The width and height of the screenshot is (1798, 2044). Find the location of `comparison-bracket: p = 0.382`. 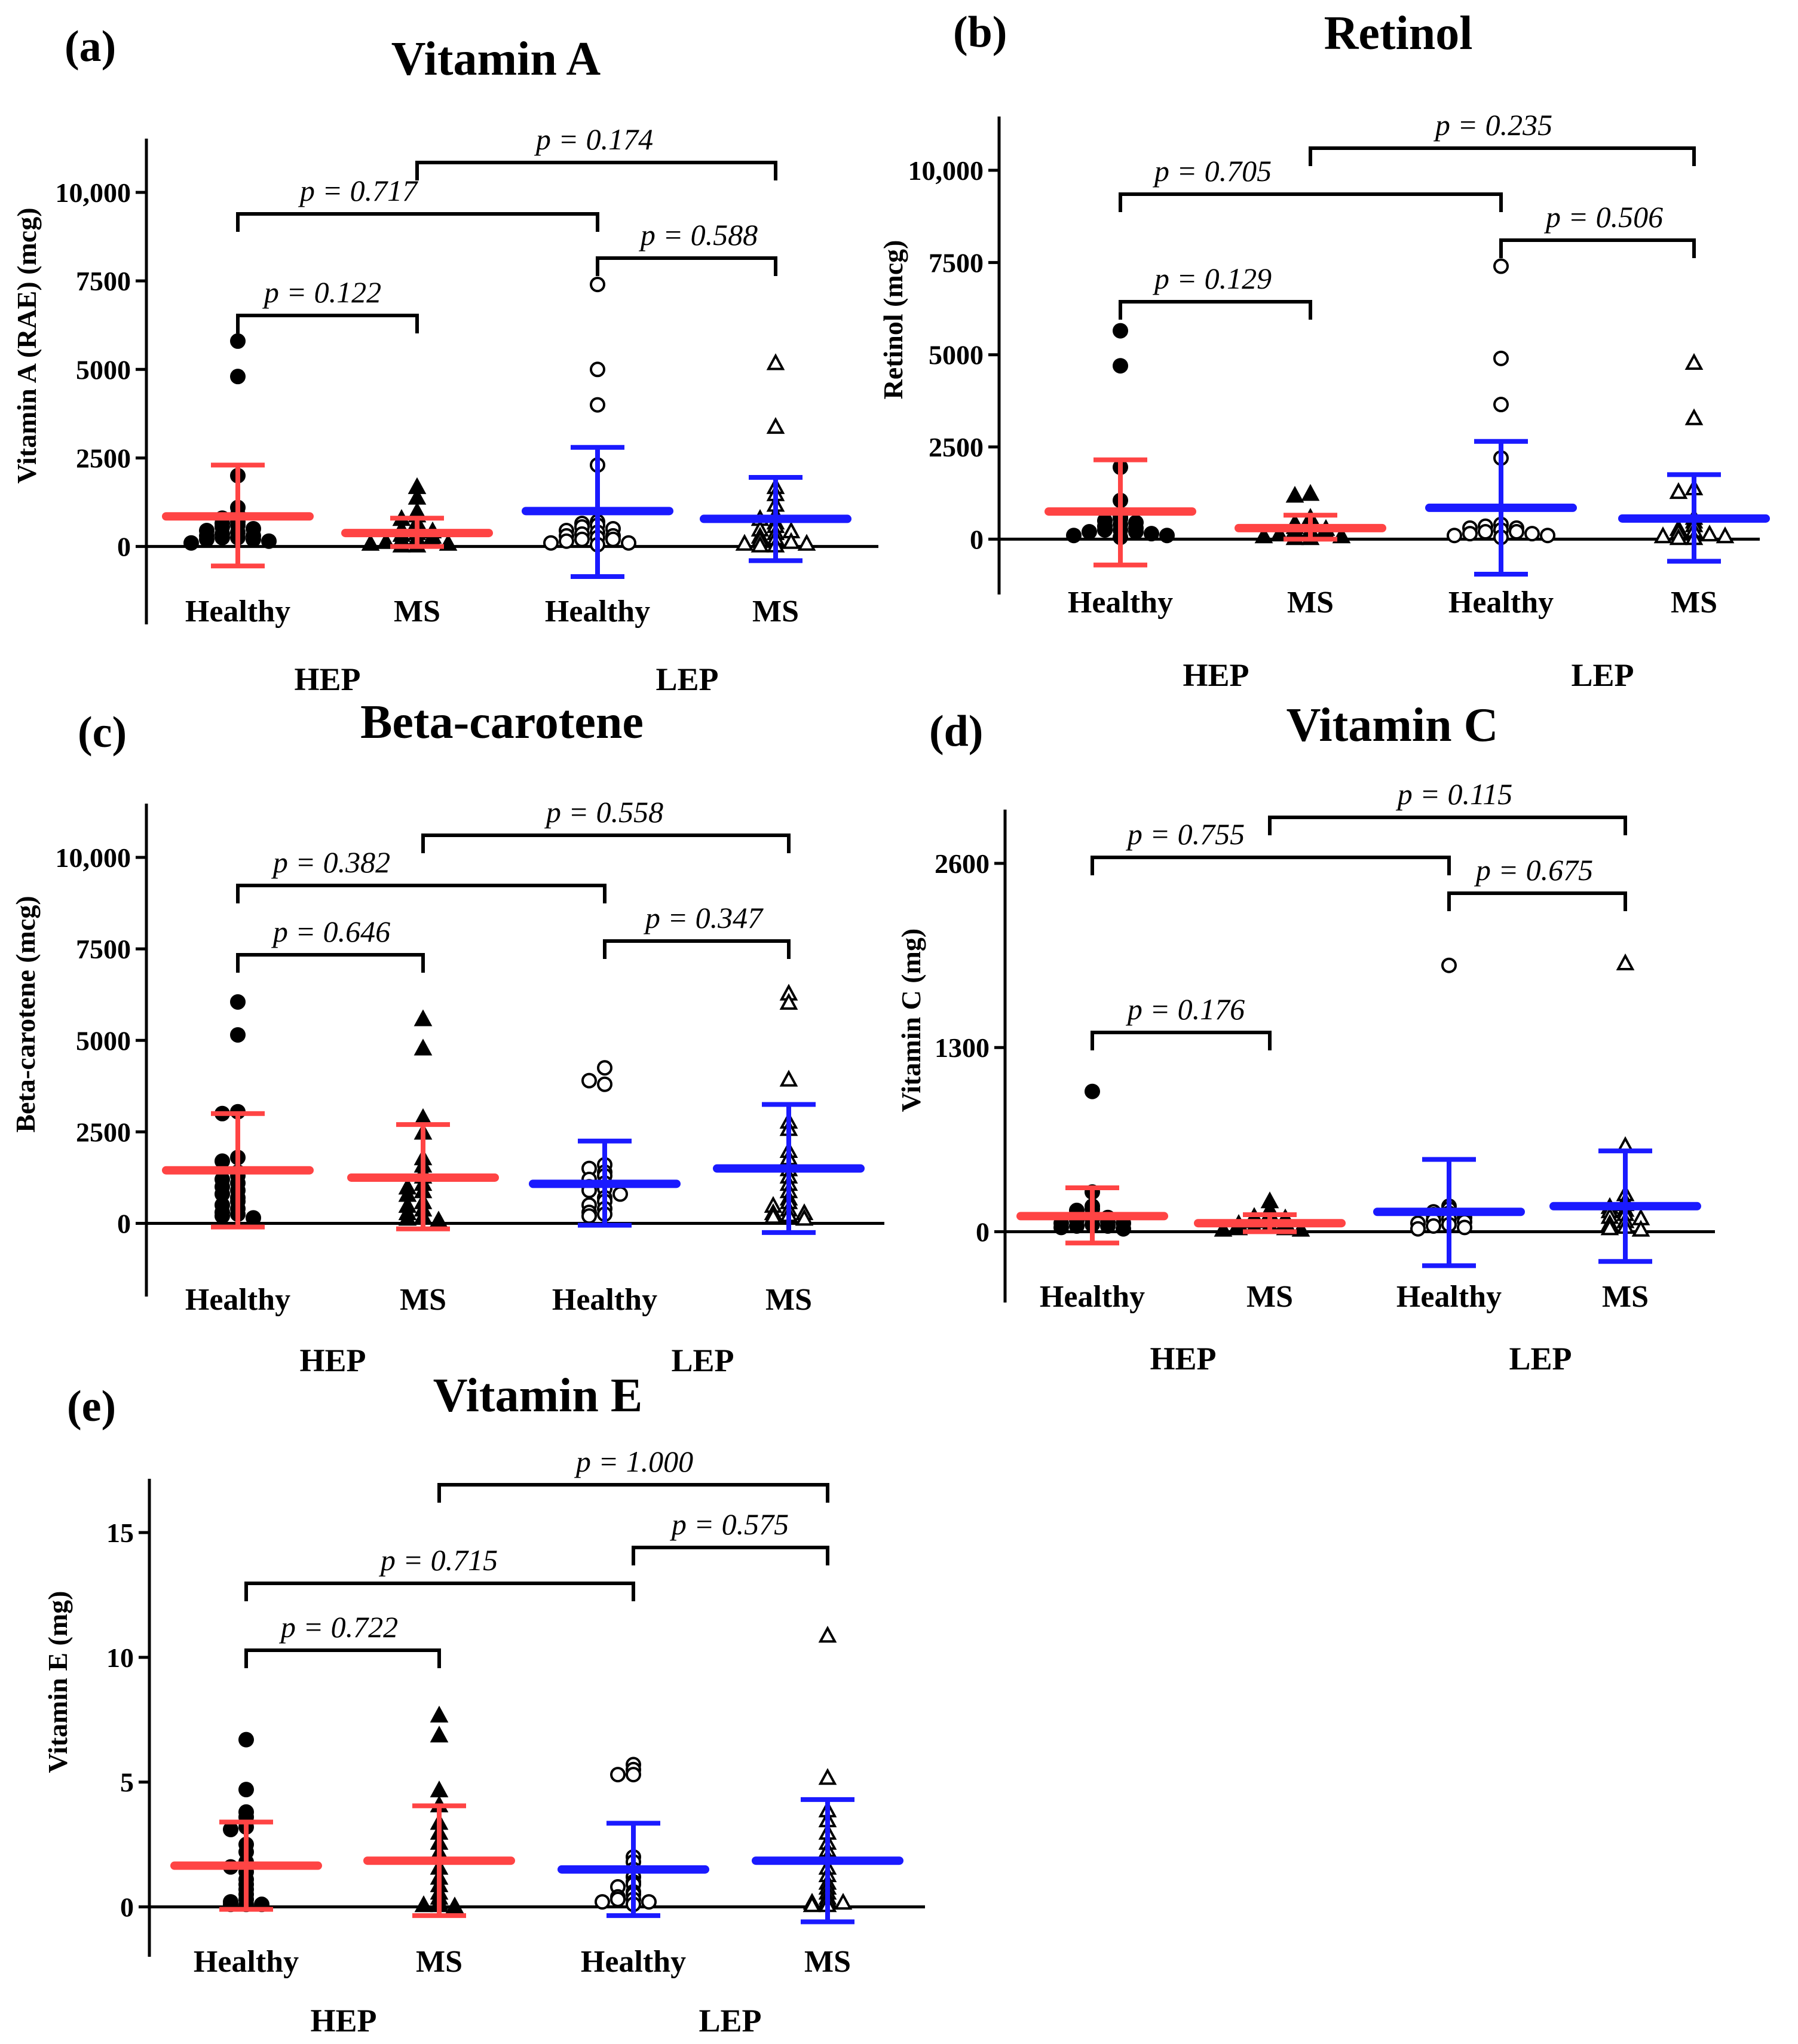

comparison-bracket: p = 0.382 is located at coordinates (421, 874).